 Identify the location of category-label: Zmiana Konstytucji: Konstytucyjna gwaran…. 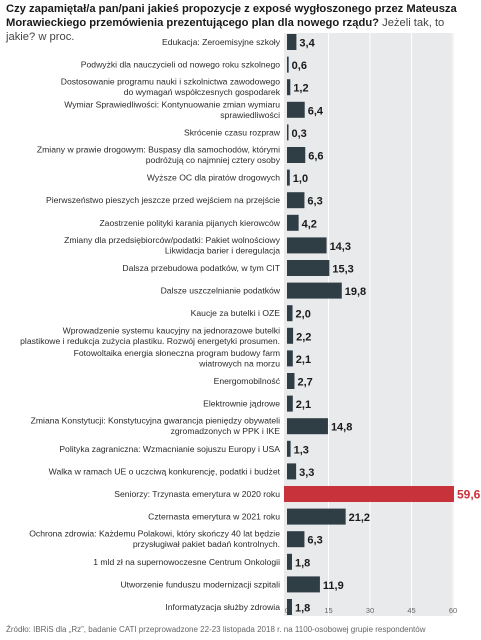
(156, 426).